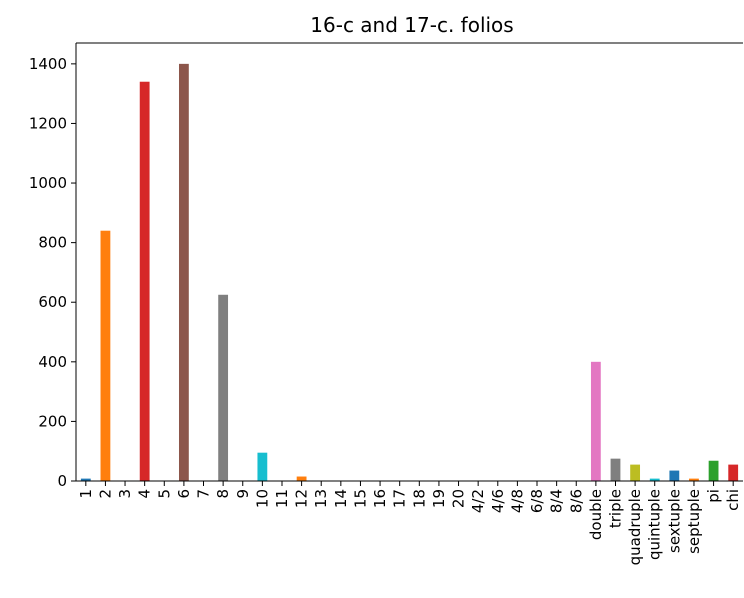 This screenshot has height=598, width=744. What do you see at coordinates (243, 494) in the screenshot?
I see `x-tick-label: 9` at bounding box center [243, 494].